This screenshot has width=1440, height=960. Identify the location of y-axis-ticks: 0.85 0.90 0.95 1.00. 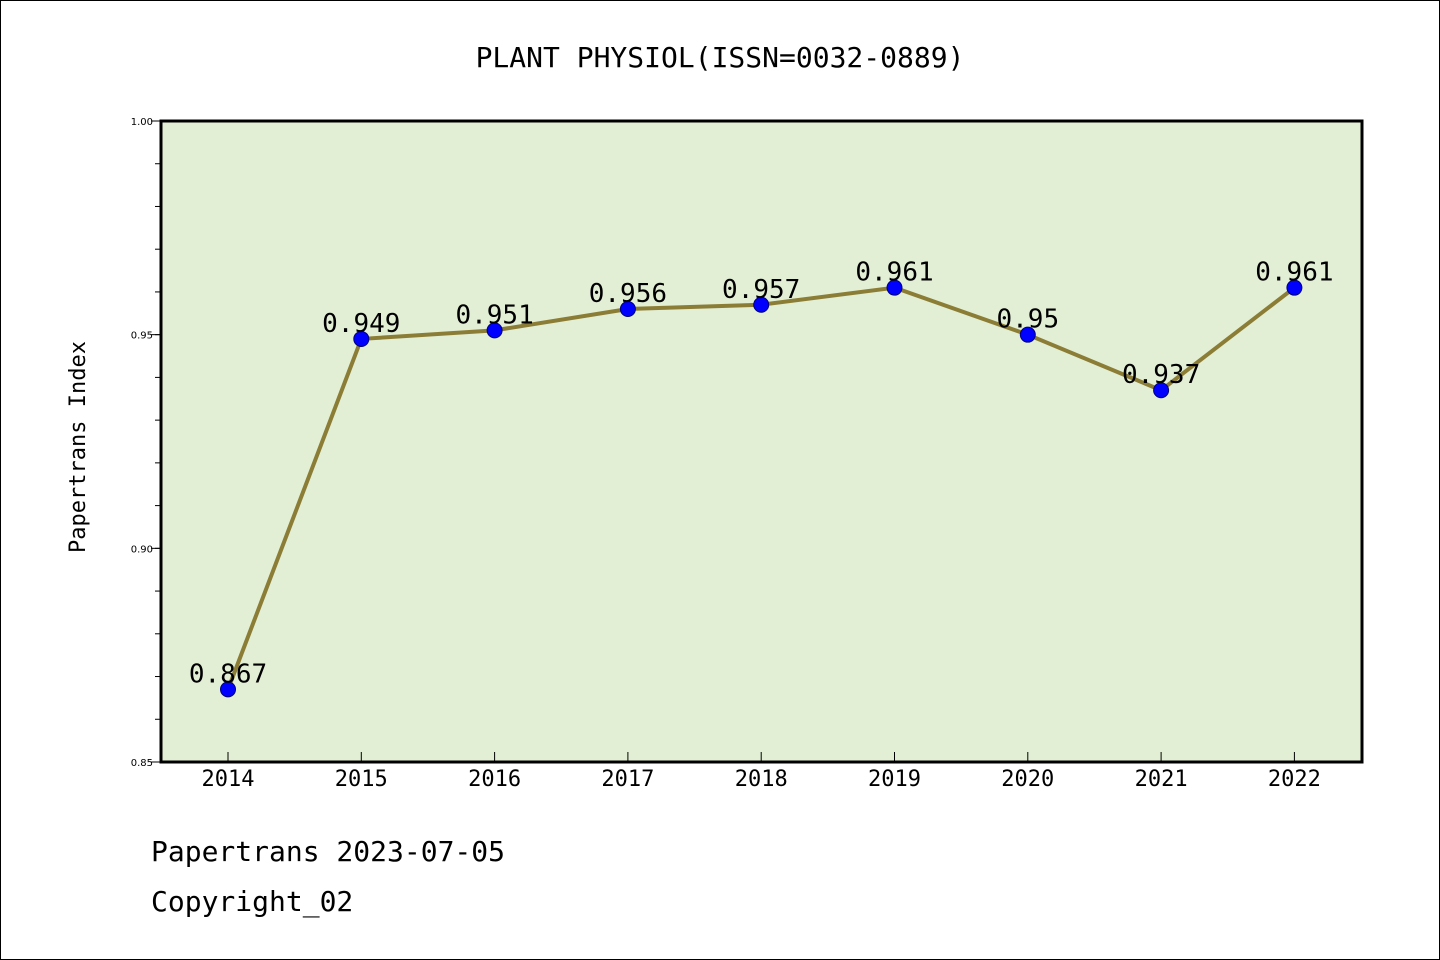
(146, 443).